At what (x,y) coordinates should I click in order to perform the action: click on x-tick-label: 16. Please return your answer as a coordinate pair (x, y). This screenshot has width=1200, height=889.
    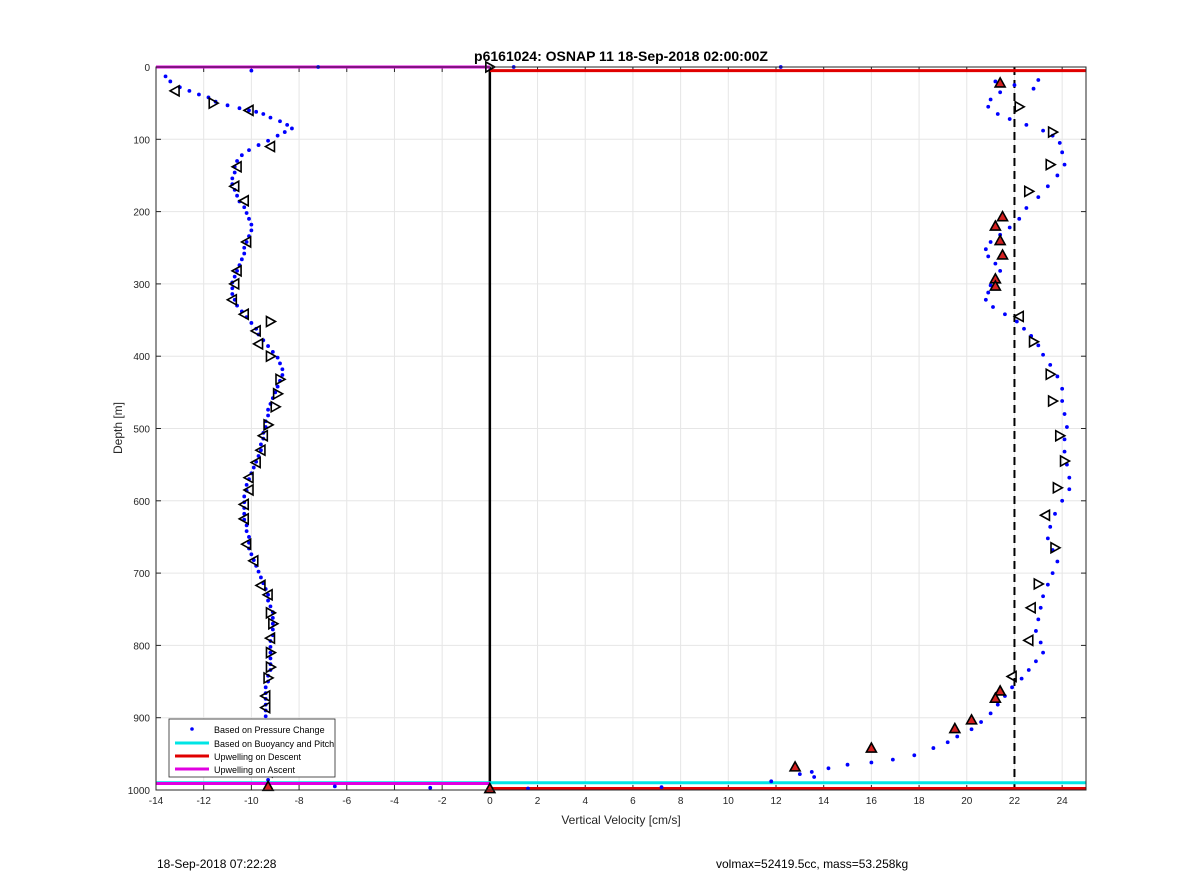
    Looking at the image, I should click on (872, 801).